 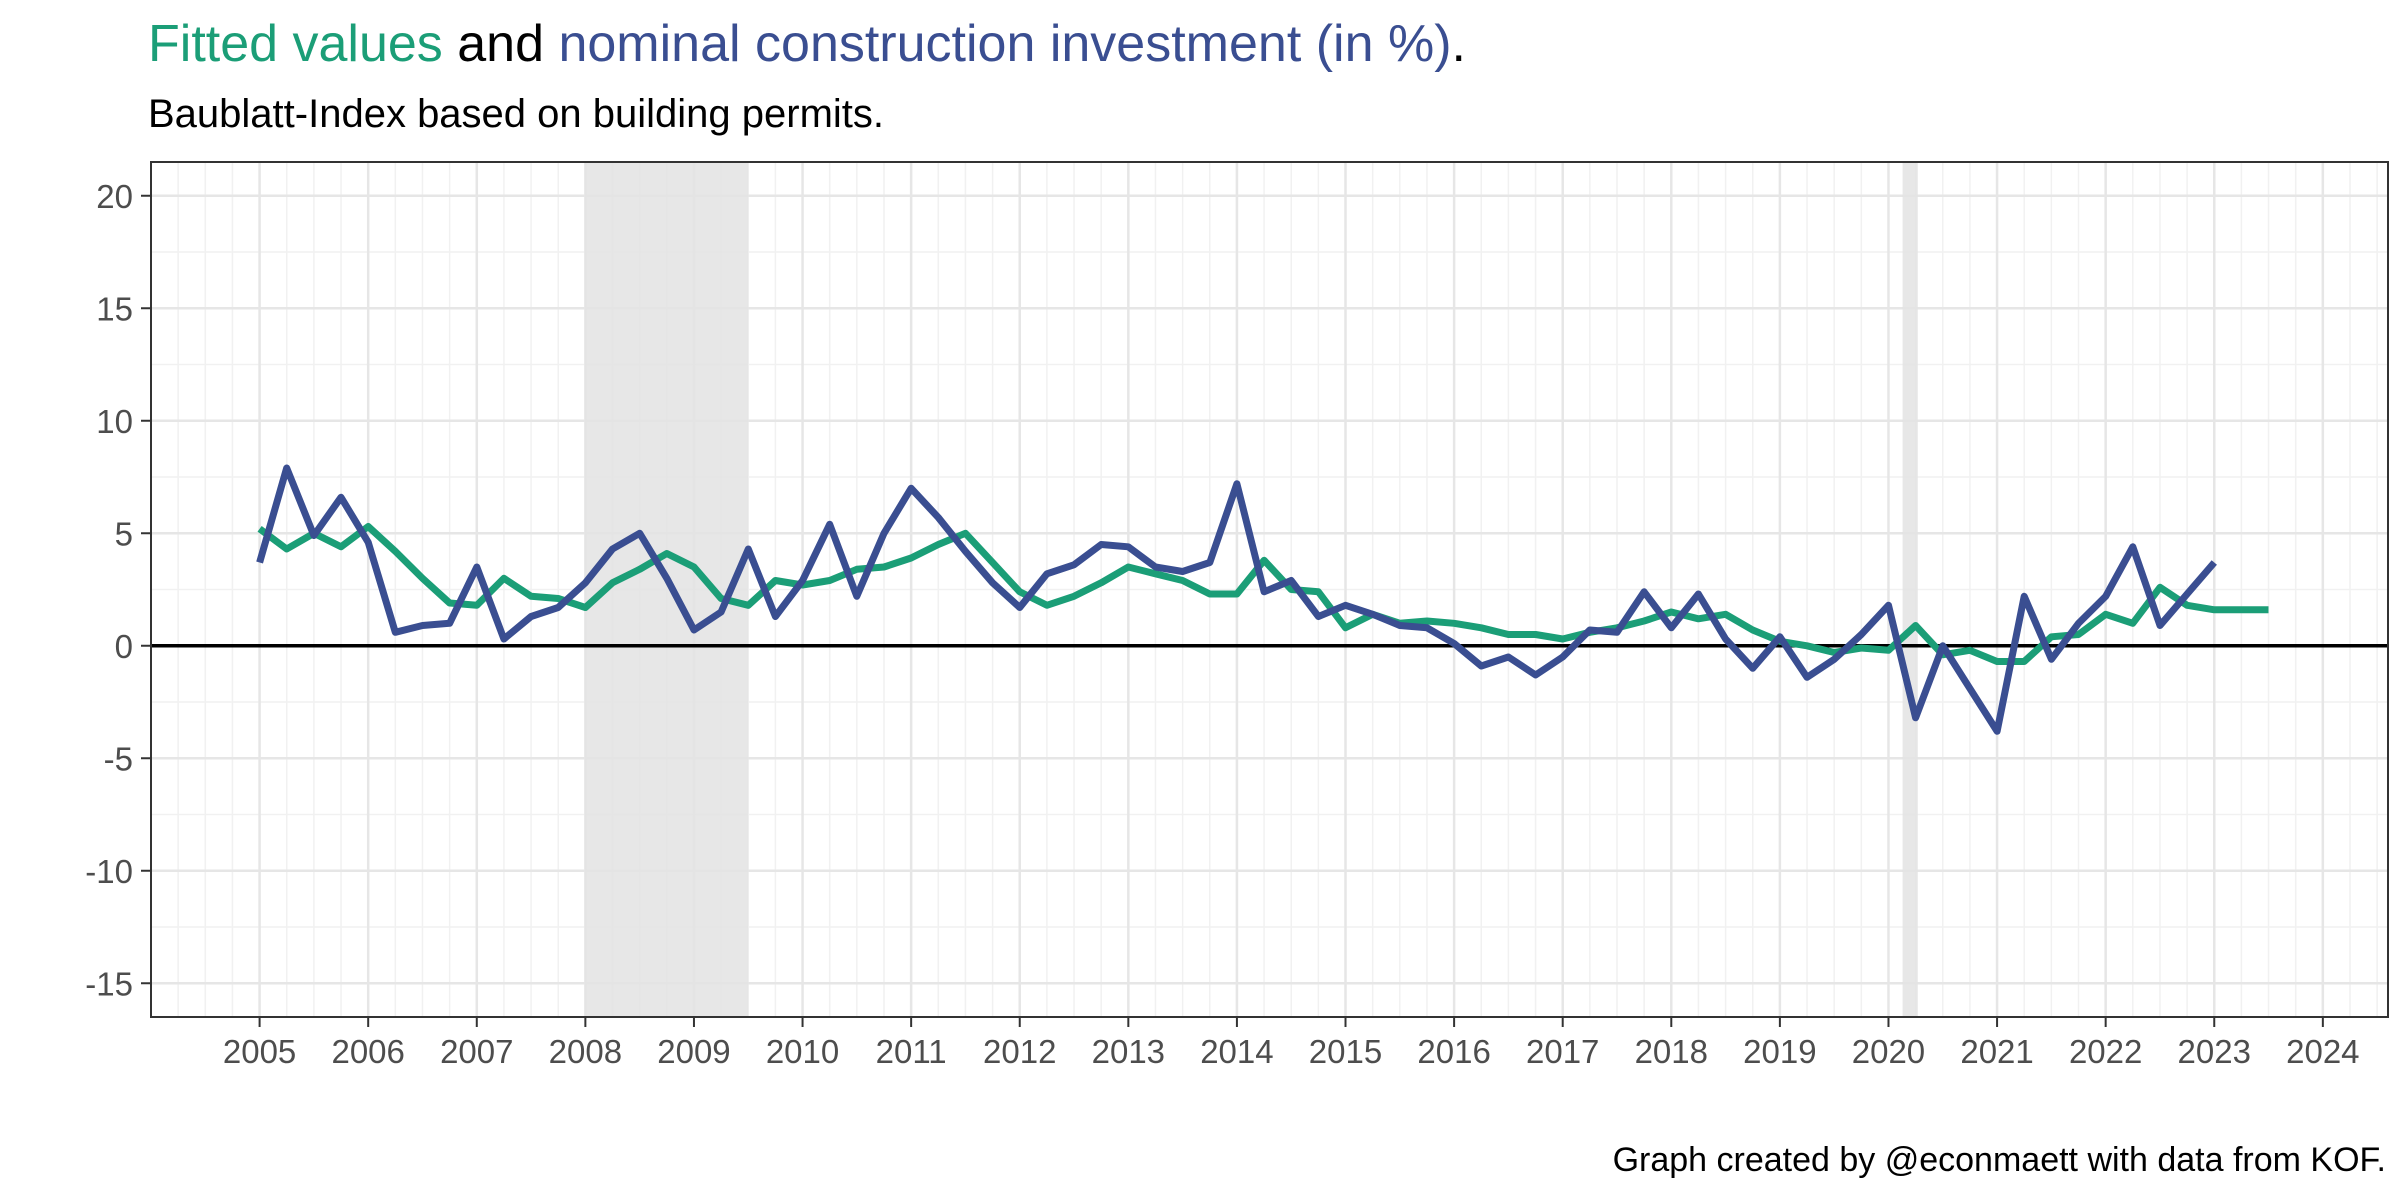 What do you see at coordinates (124, 646) in the screenshot?
I see `y-tick-label: 0` at bounding box center [124, 646].